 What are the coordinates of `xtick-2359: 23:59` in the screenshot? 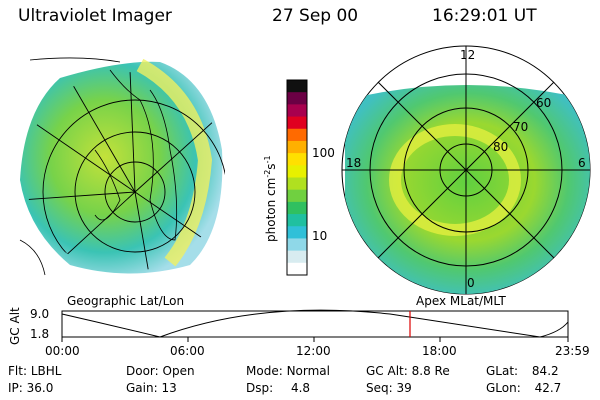 It's located at (572, 351).